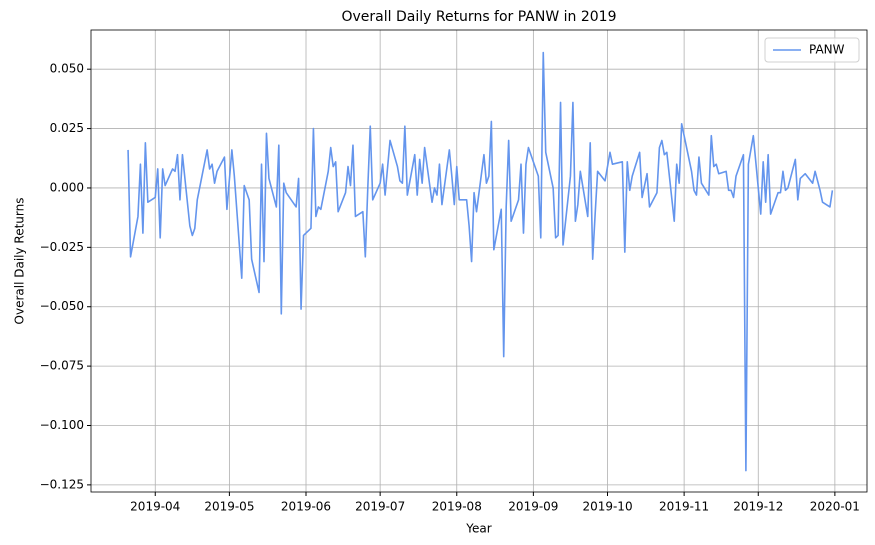  What do you see at coordinates (67, 69) in the screenshot?
I see `y-tick-label: 0.050` at bounding box center [67, 69].